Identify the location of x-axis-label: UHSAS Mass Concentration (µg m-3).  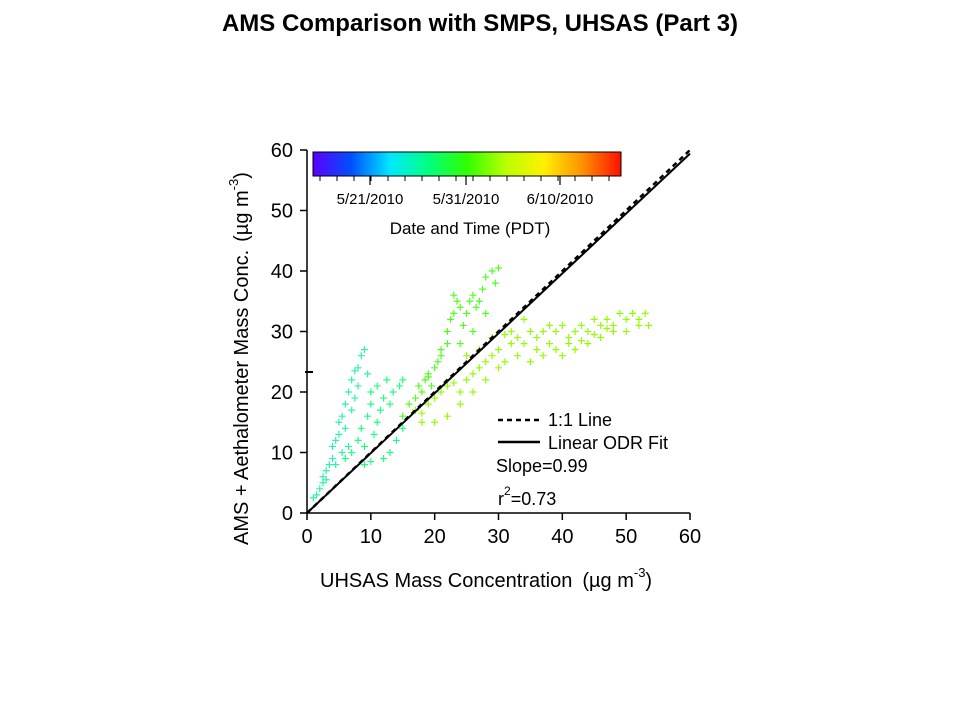
(486, 578).